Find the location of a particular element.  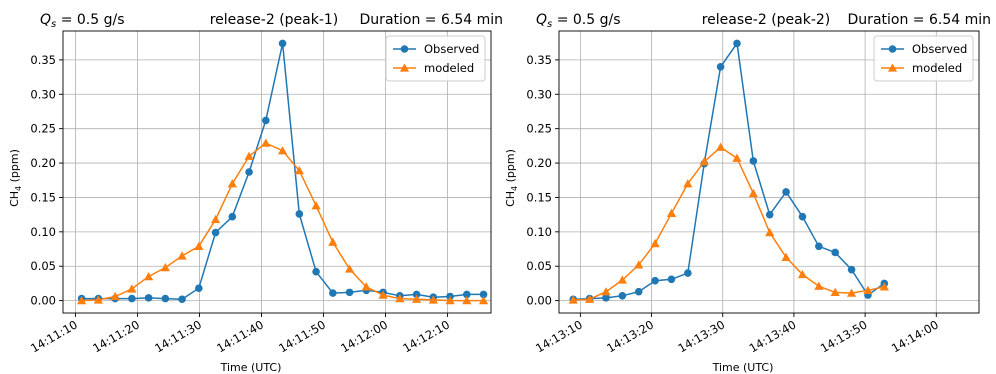

y-axis-label: CH4 (ppm) is located at coordinates (15, 178).